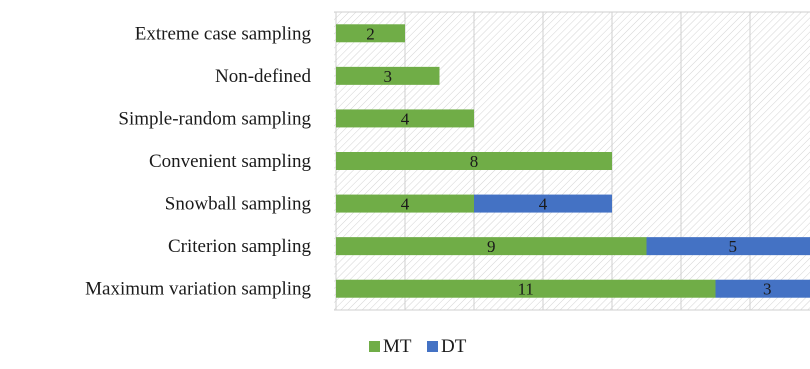 The height and width of the screenshot is (369, 810). I want to click on category-label: Snowball sampling, so click(238, 204).